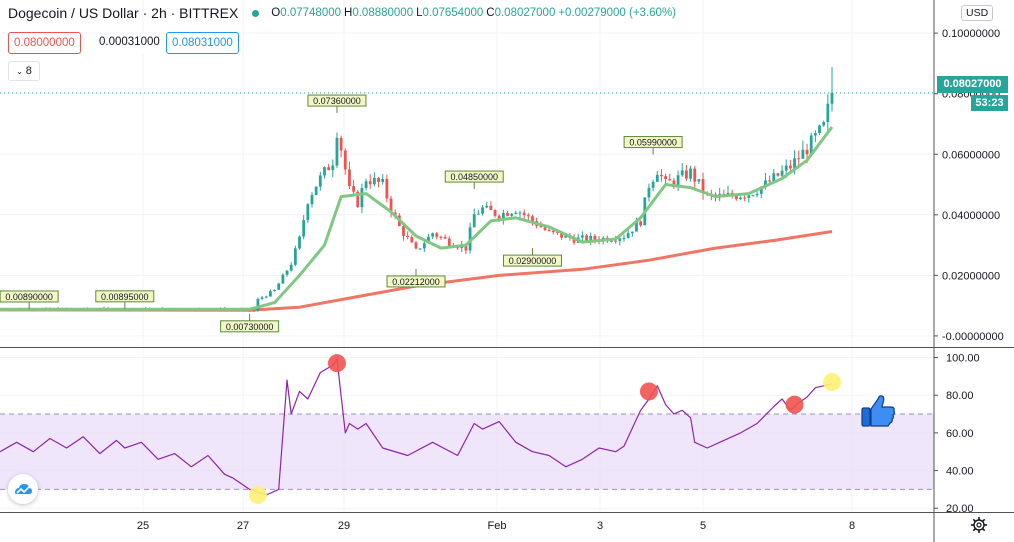  Describe the element at coordinates (378, 13) in the screenshot. I see `ohlc-high: H0.08880000` at that location.